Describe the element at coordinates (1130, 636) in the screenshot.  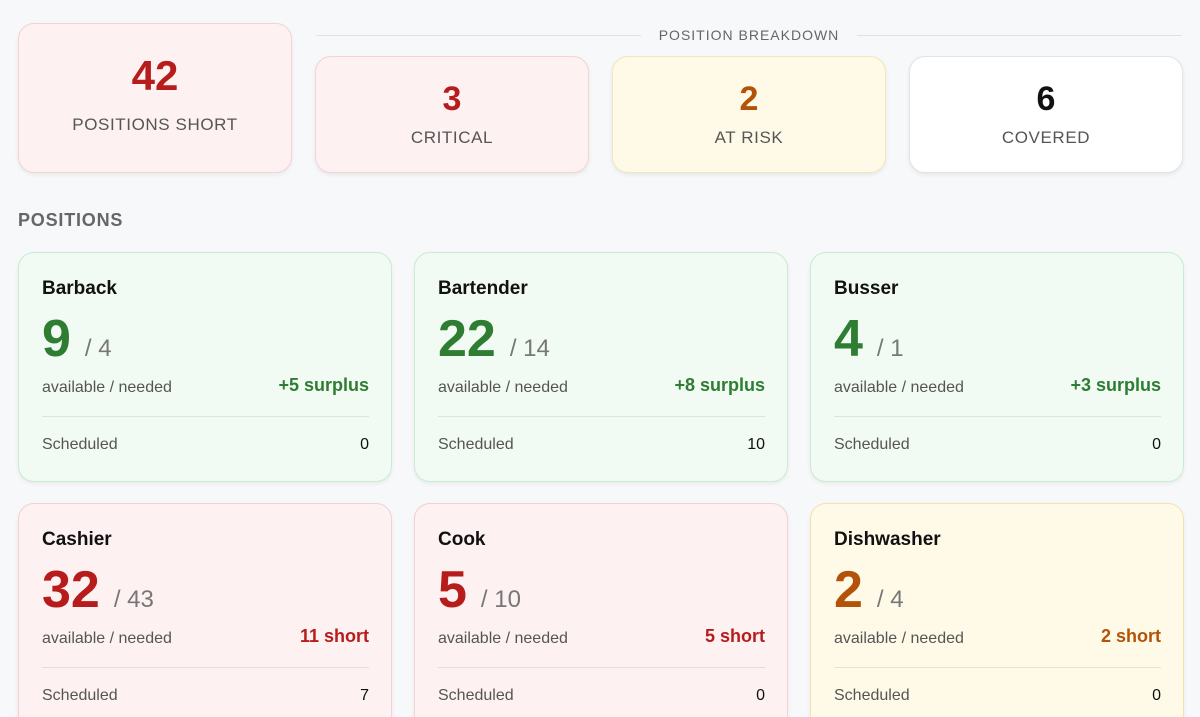
I see `status-delta: 2 short` at that location.